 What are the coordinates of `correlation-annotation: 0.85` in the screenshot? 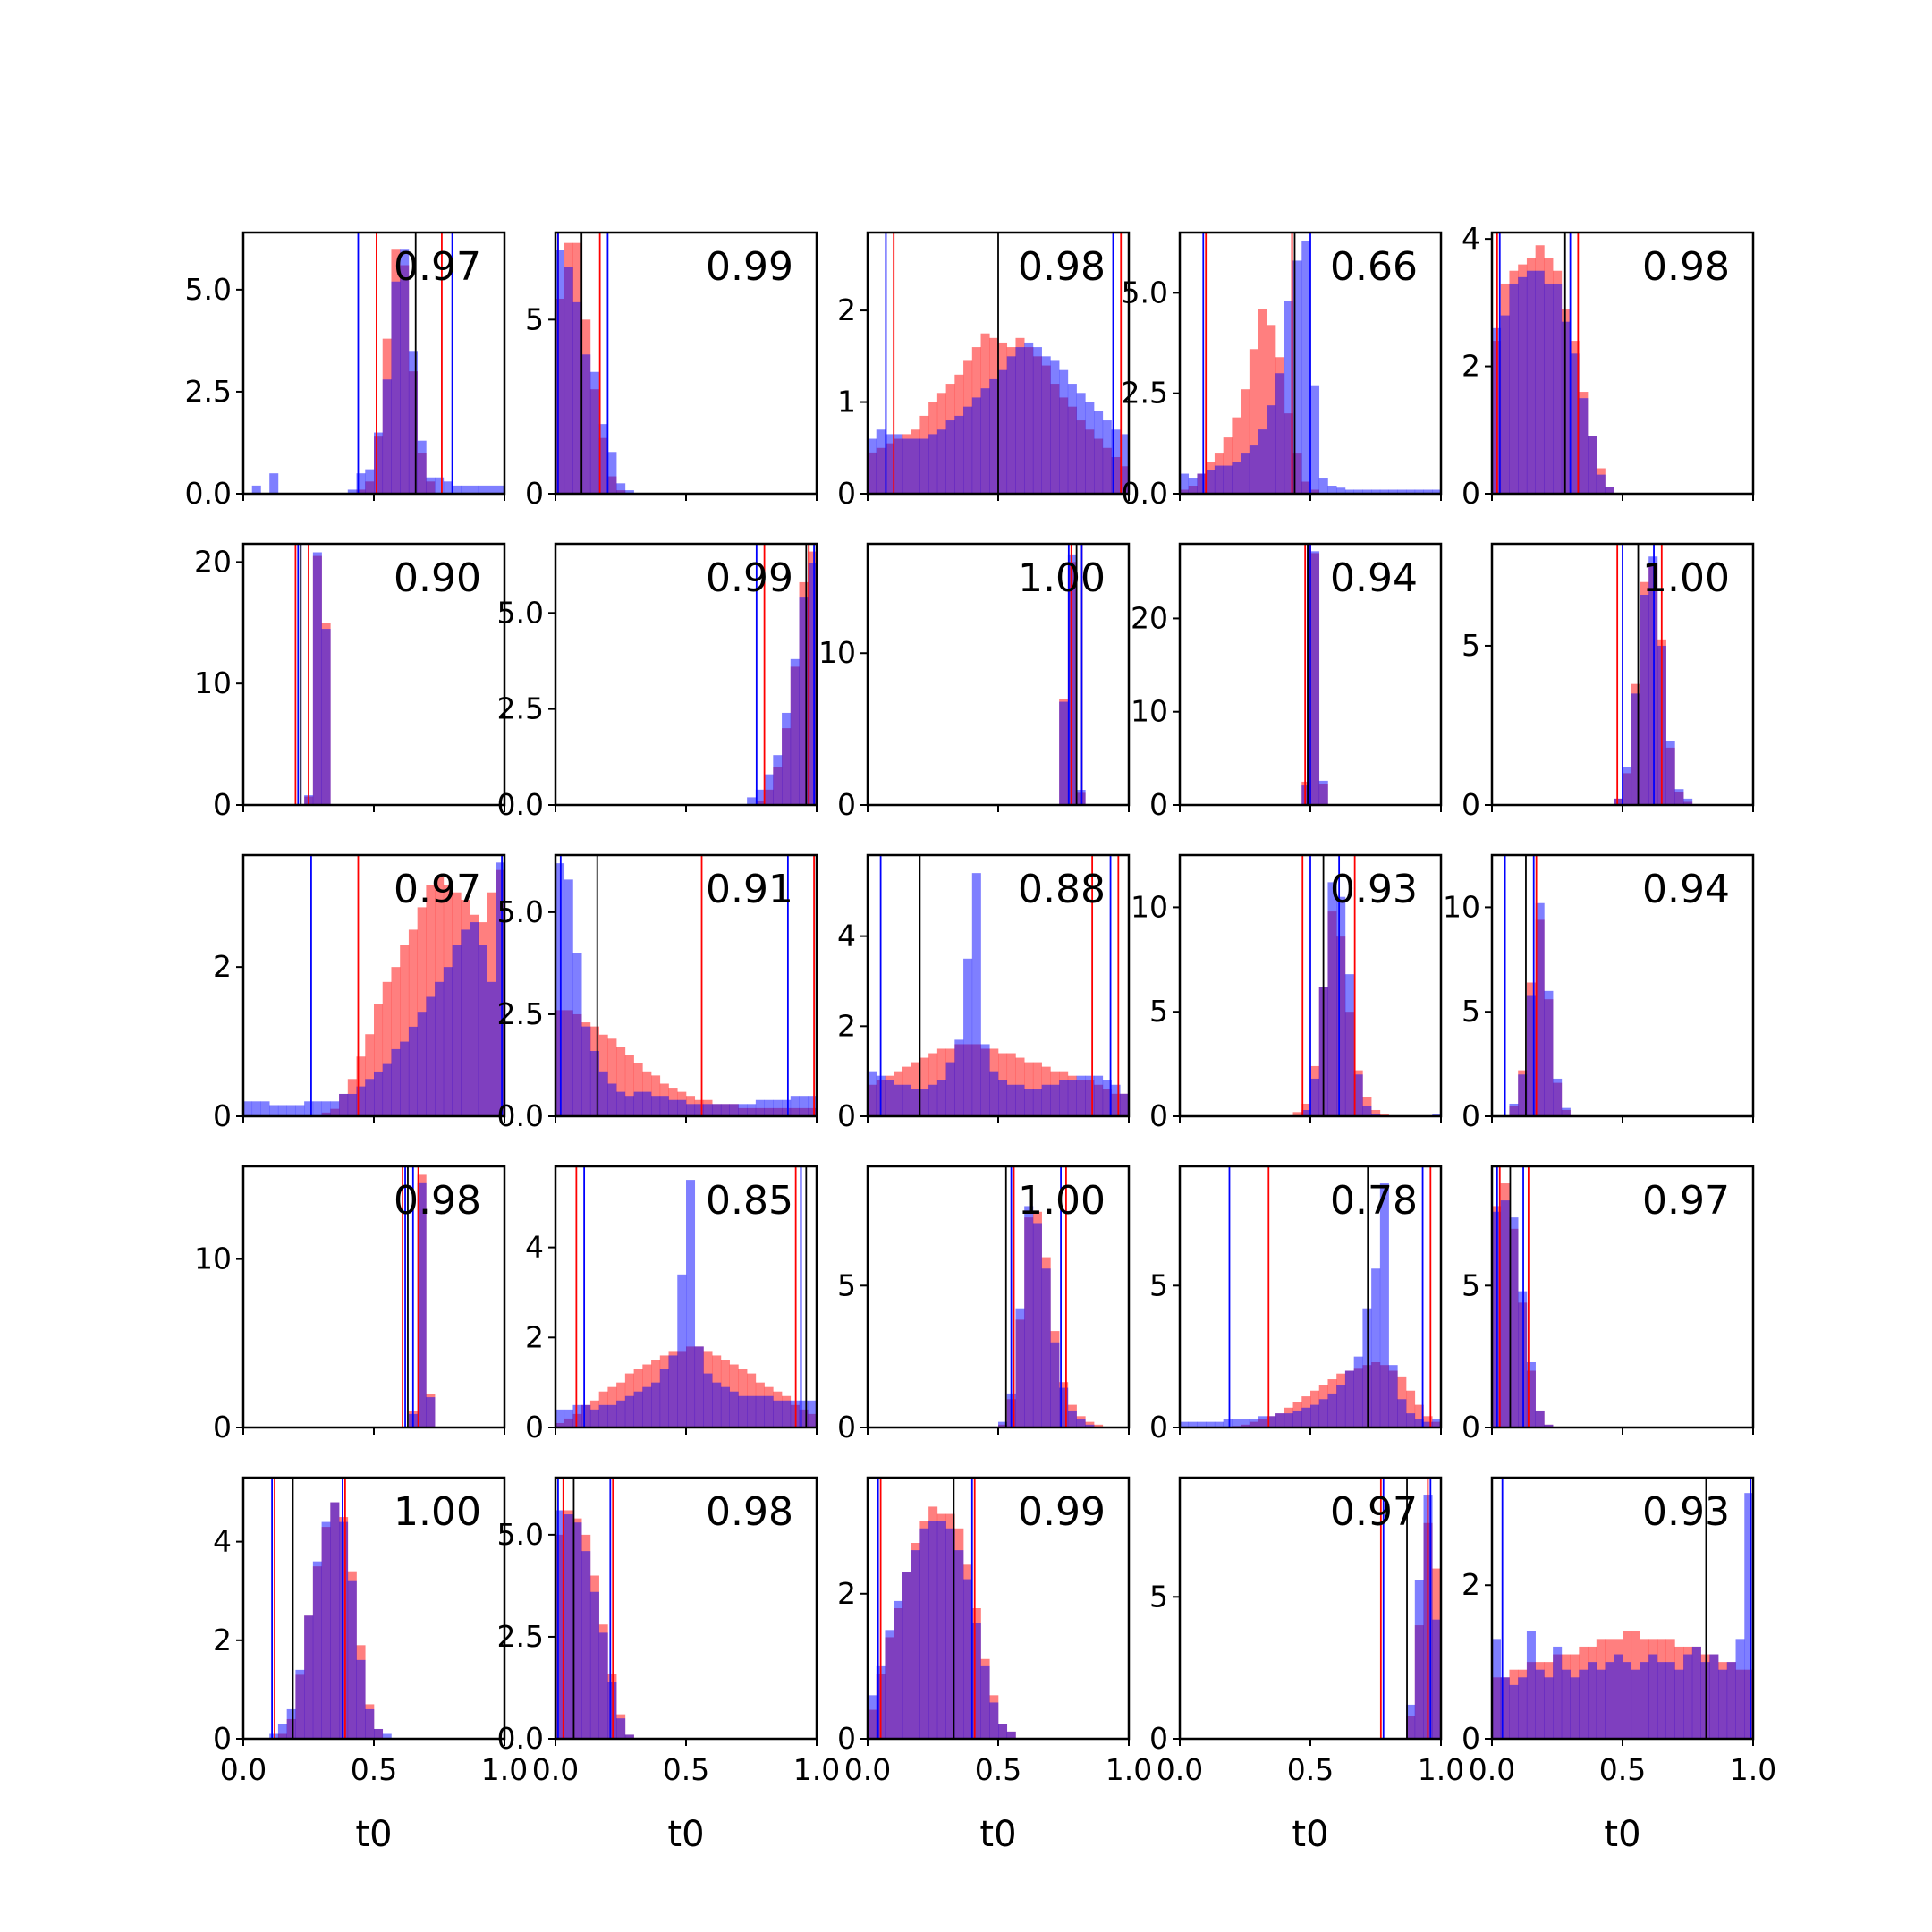 It's located at (749, 1201).